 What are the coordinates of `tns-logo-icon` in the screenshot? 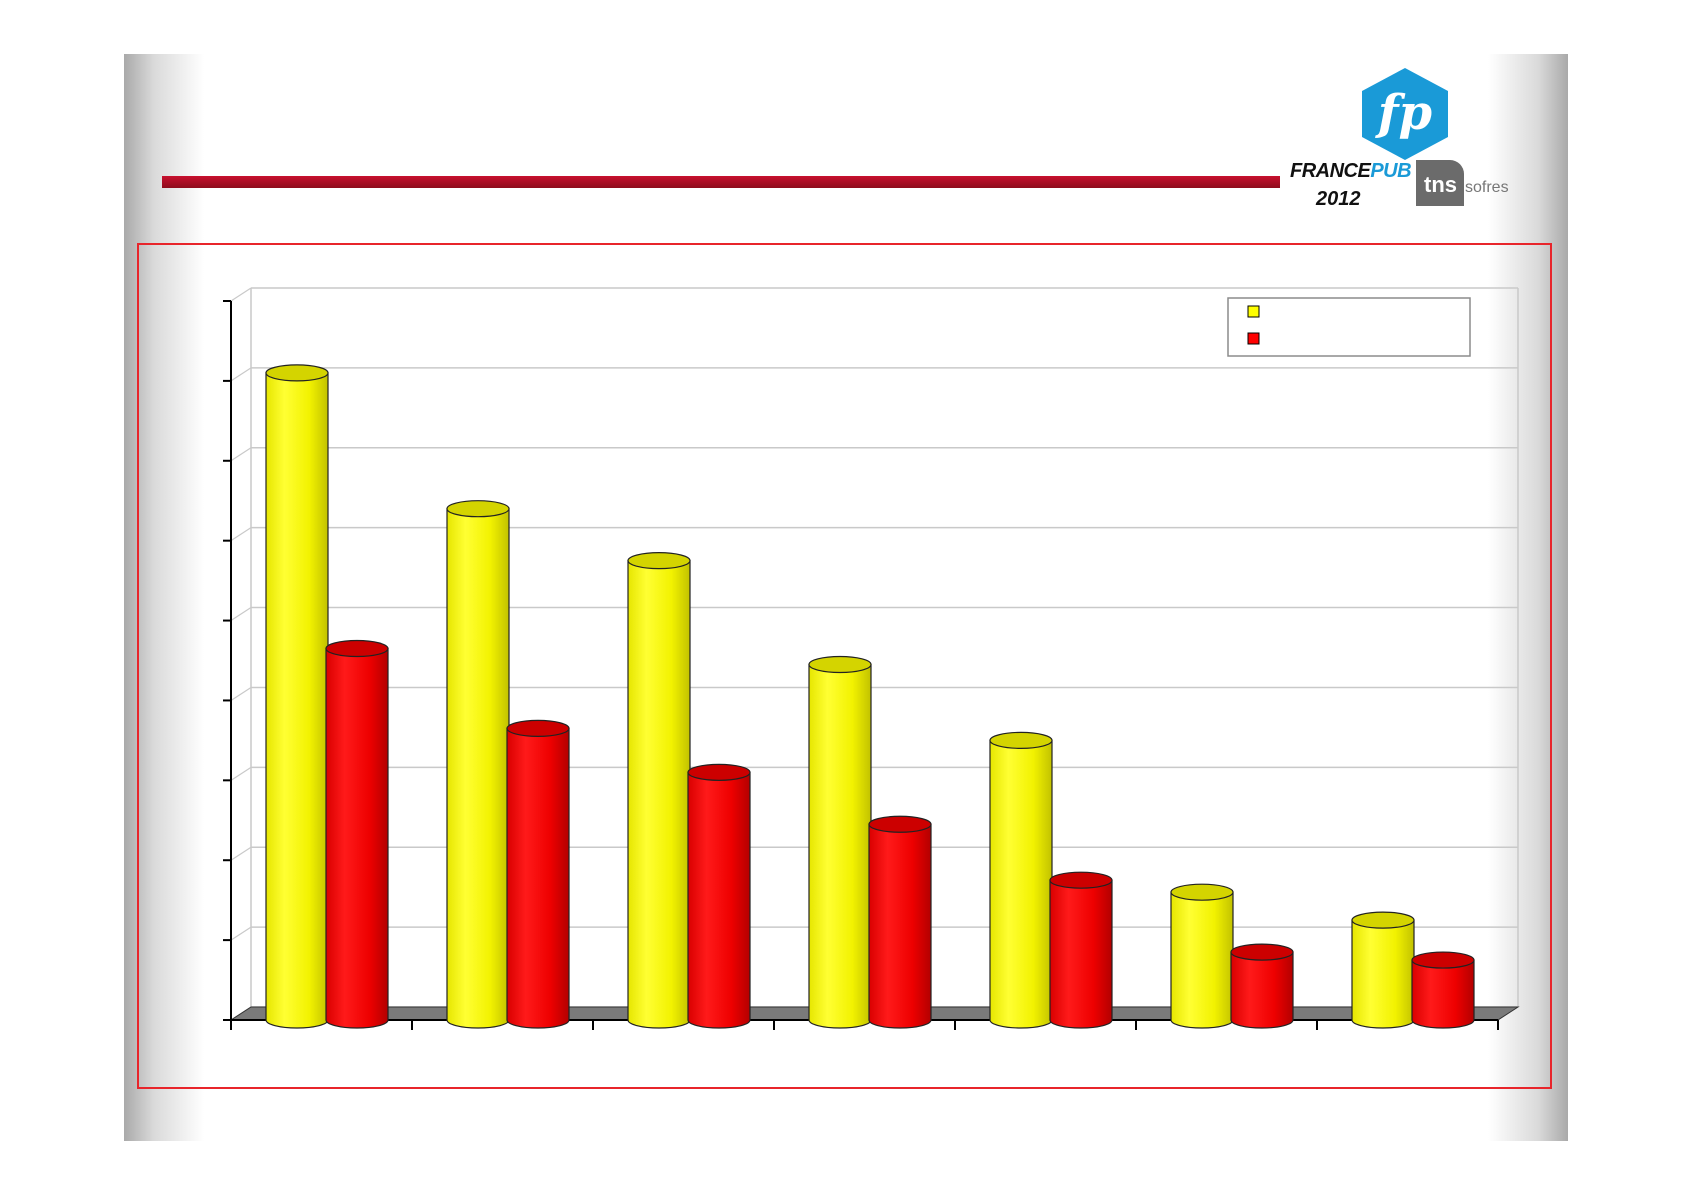 It's located at (1440, 183).